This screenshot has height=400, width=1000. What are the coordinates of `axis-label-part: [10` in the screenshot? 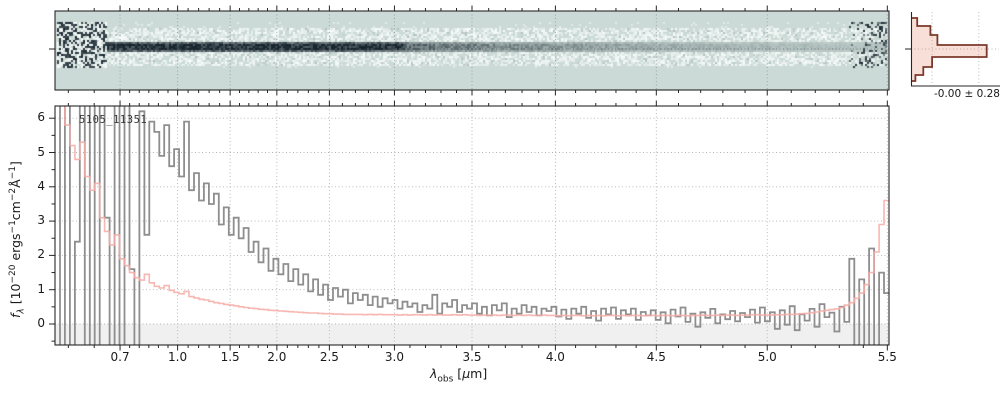 It's located at (16, 296).